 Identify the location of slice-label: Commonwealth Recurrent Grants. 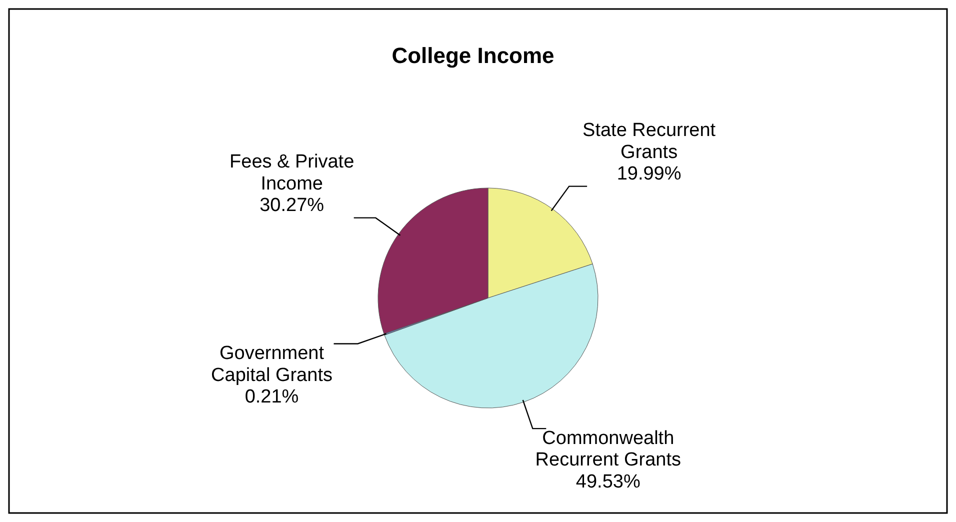
(608, 449).